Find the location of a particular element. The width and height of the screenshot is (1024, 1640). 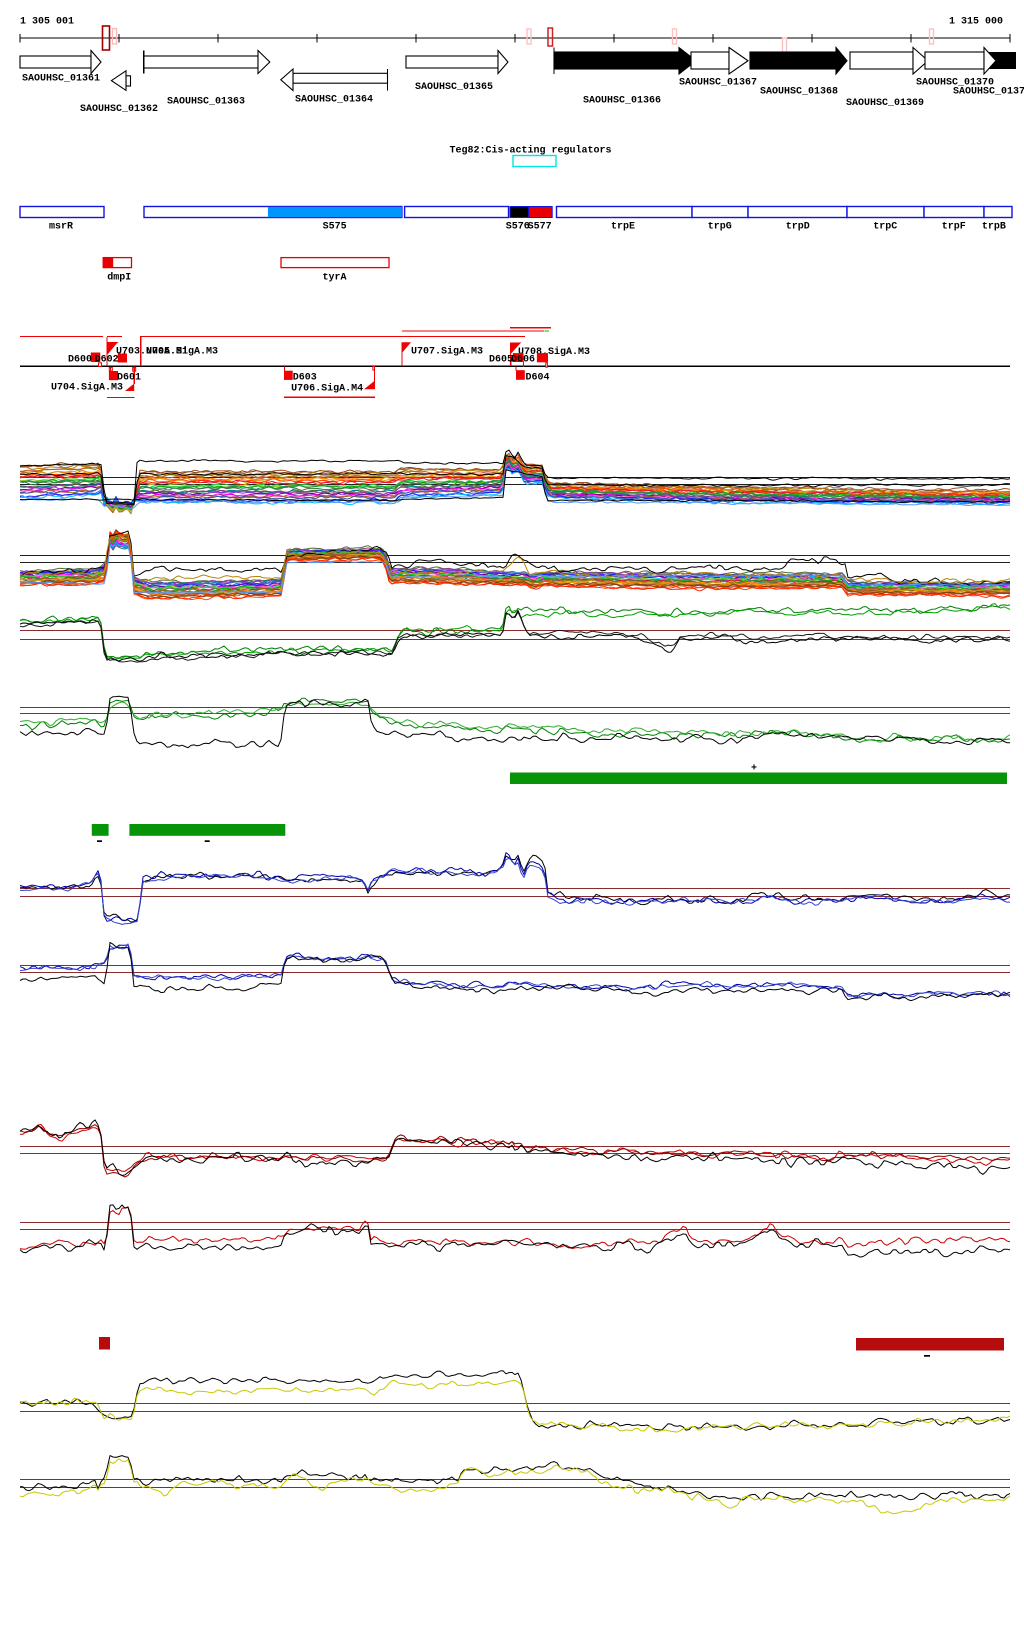

svg-text: Teg82:Cis-acting regulators is located at coordinates (531, 151).